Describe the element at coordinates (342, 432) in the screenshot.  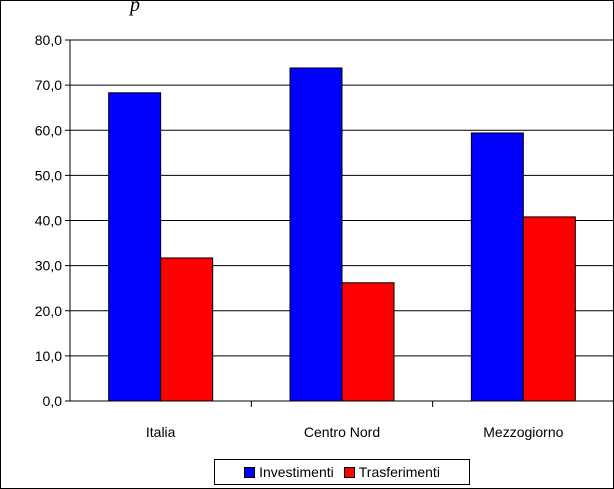
I see `x-tick-label: Centro Nord` at that location.